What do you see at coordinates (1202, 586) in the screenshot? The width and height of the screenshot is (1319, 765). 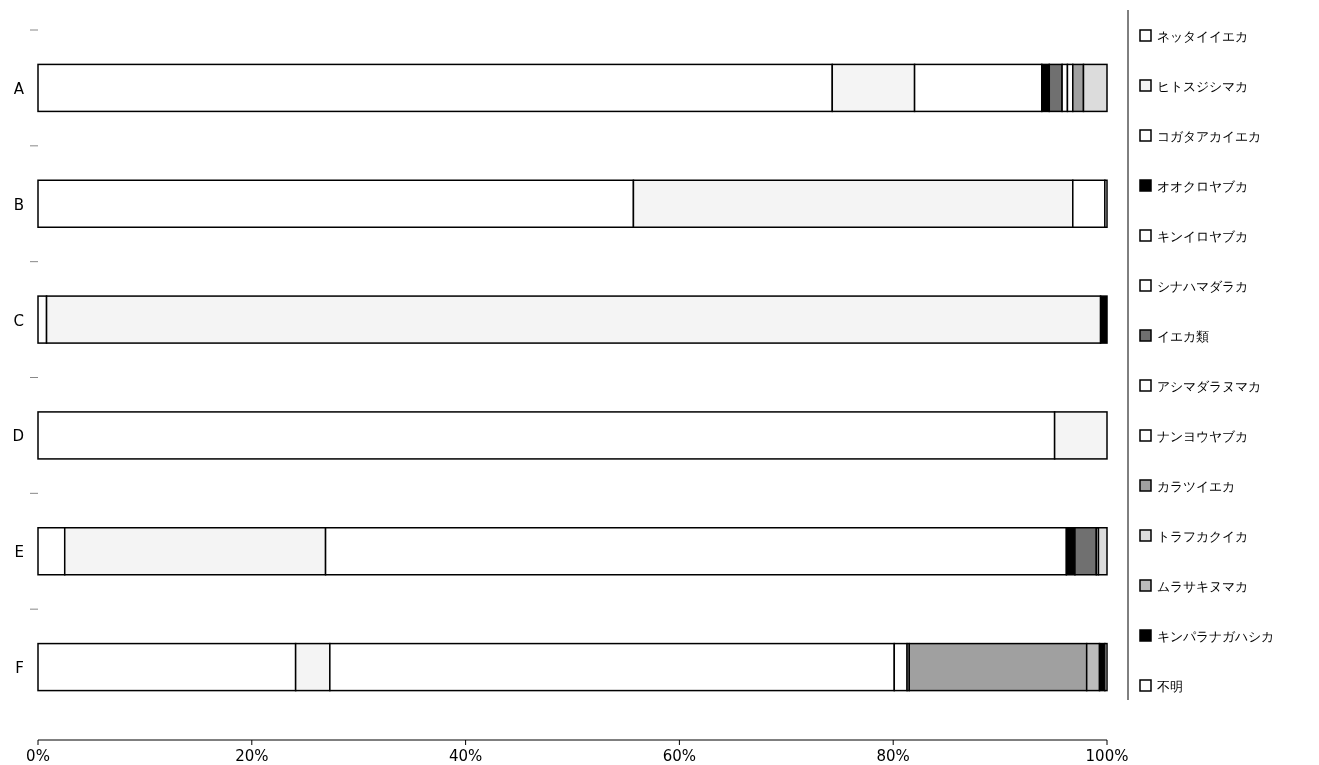 I see `legend-label: ムラサキヌマカ` at bounding box center [1202, 586].